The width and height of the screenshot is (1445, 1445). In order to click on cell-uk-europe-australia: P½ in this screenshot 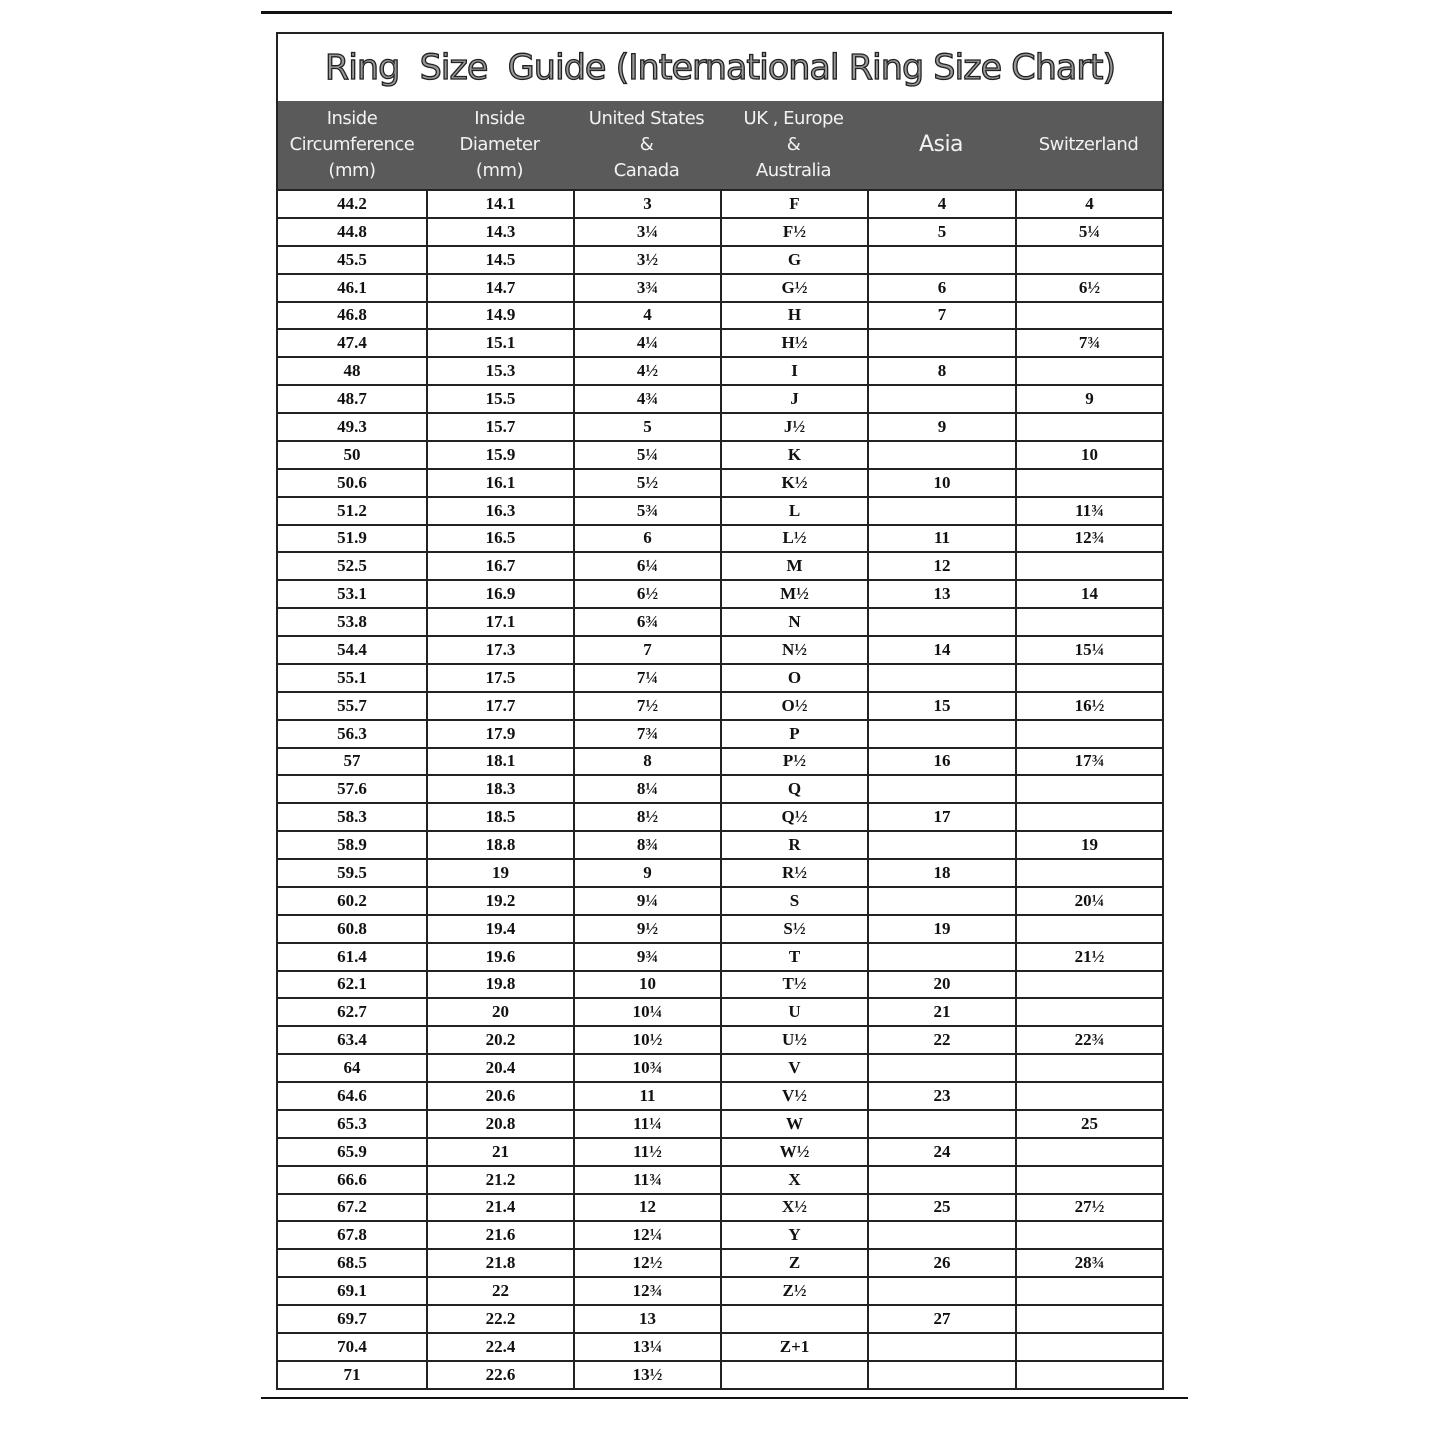, I will do `click(793, 761)`.